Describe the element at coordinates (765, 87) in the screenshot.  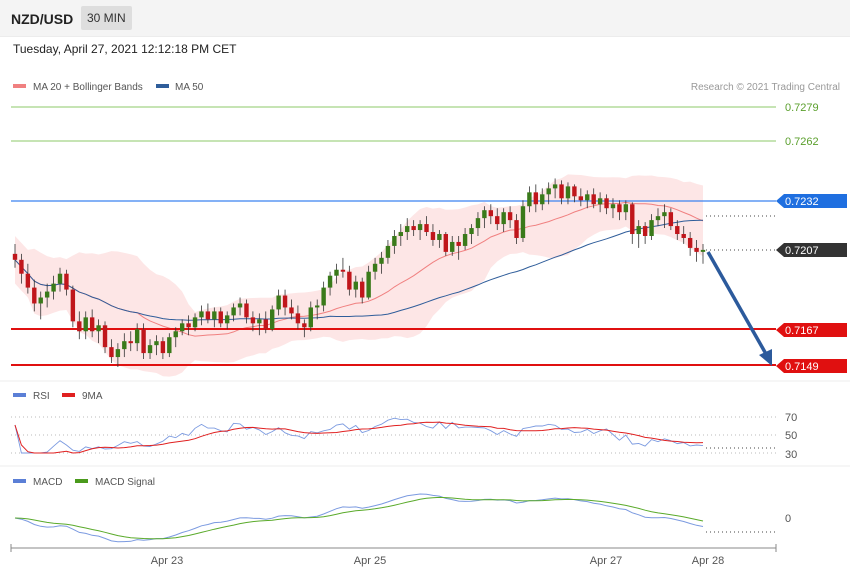
I see `credit-text: Research © 2021 Trading Central` at that location.